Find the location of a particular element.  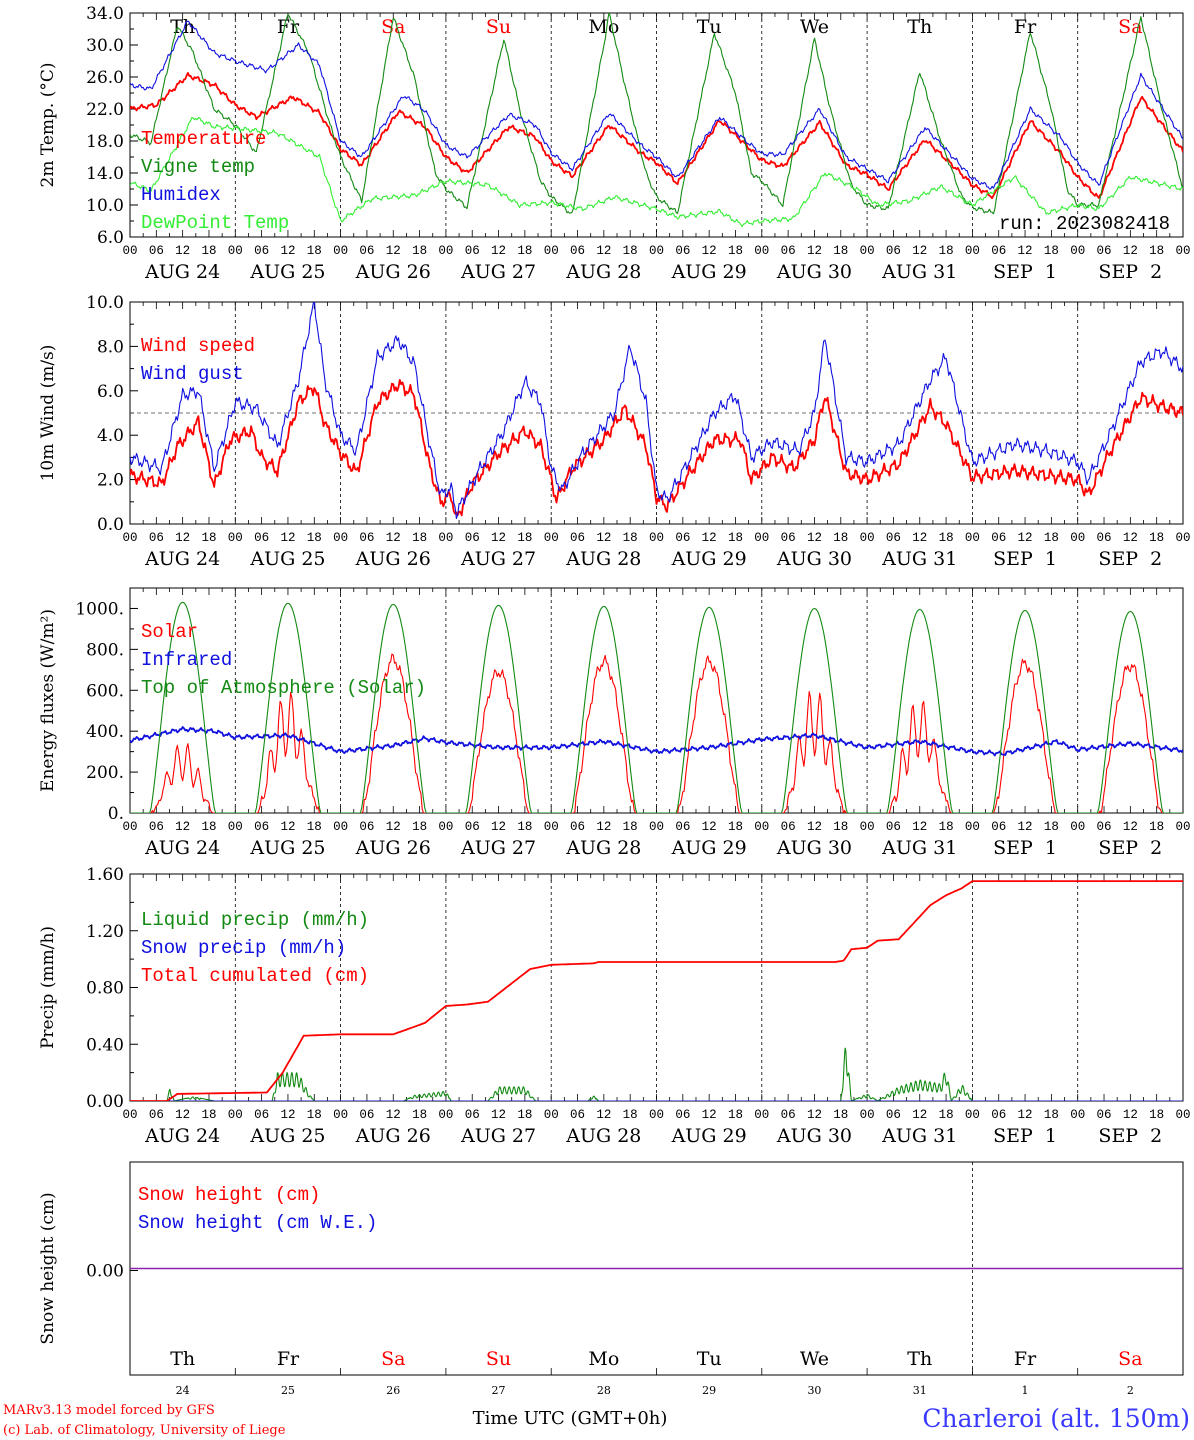

series-line-total-cumulated-cm is located at coordinates (656, 990).